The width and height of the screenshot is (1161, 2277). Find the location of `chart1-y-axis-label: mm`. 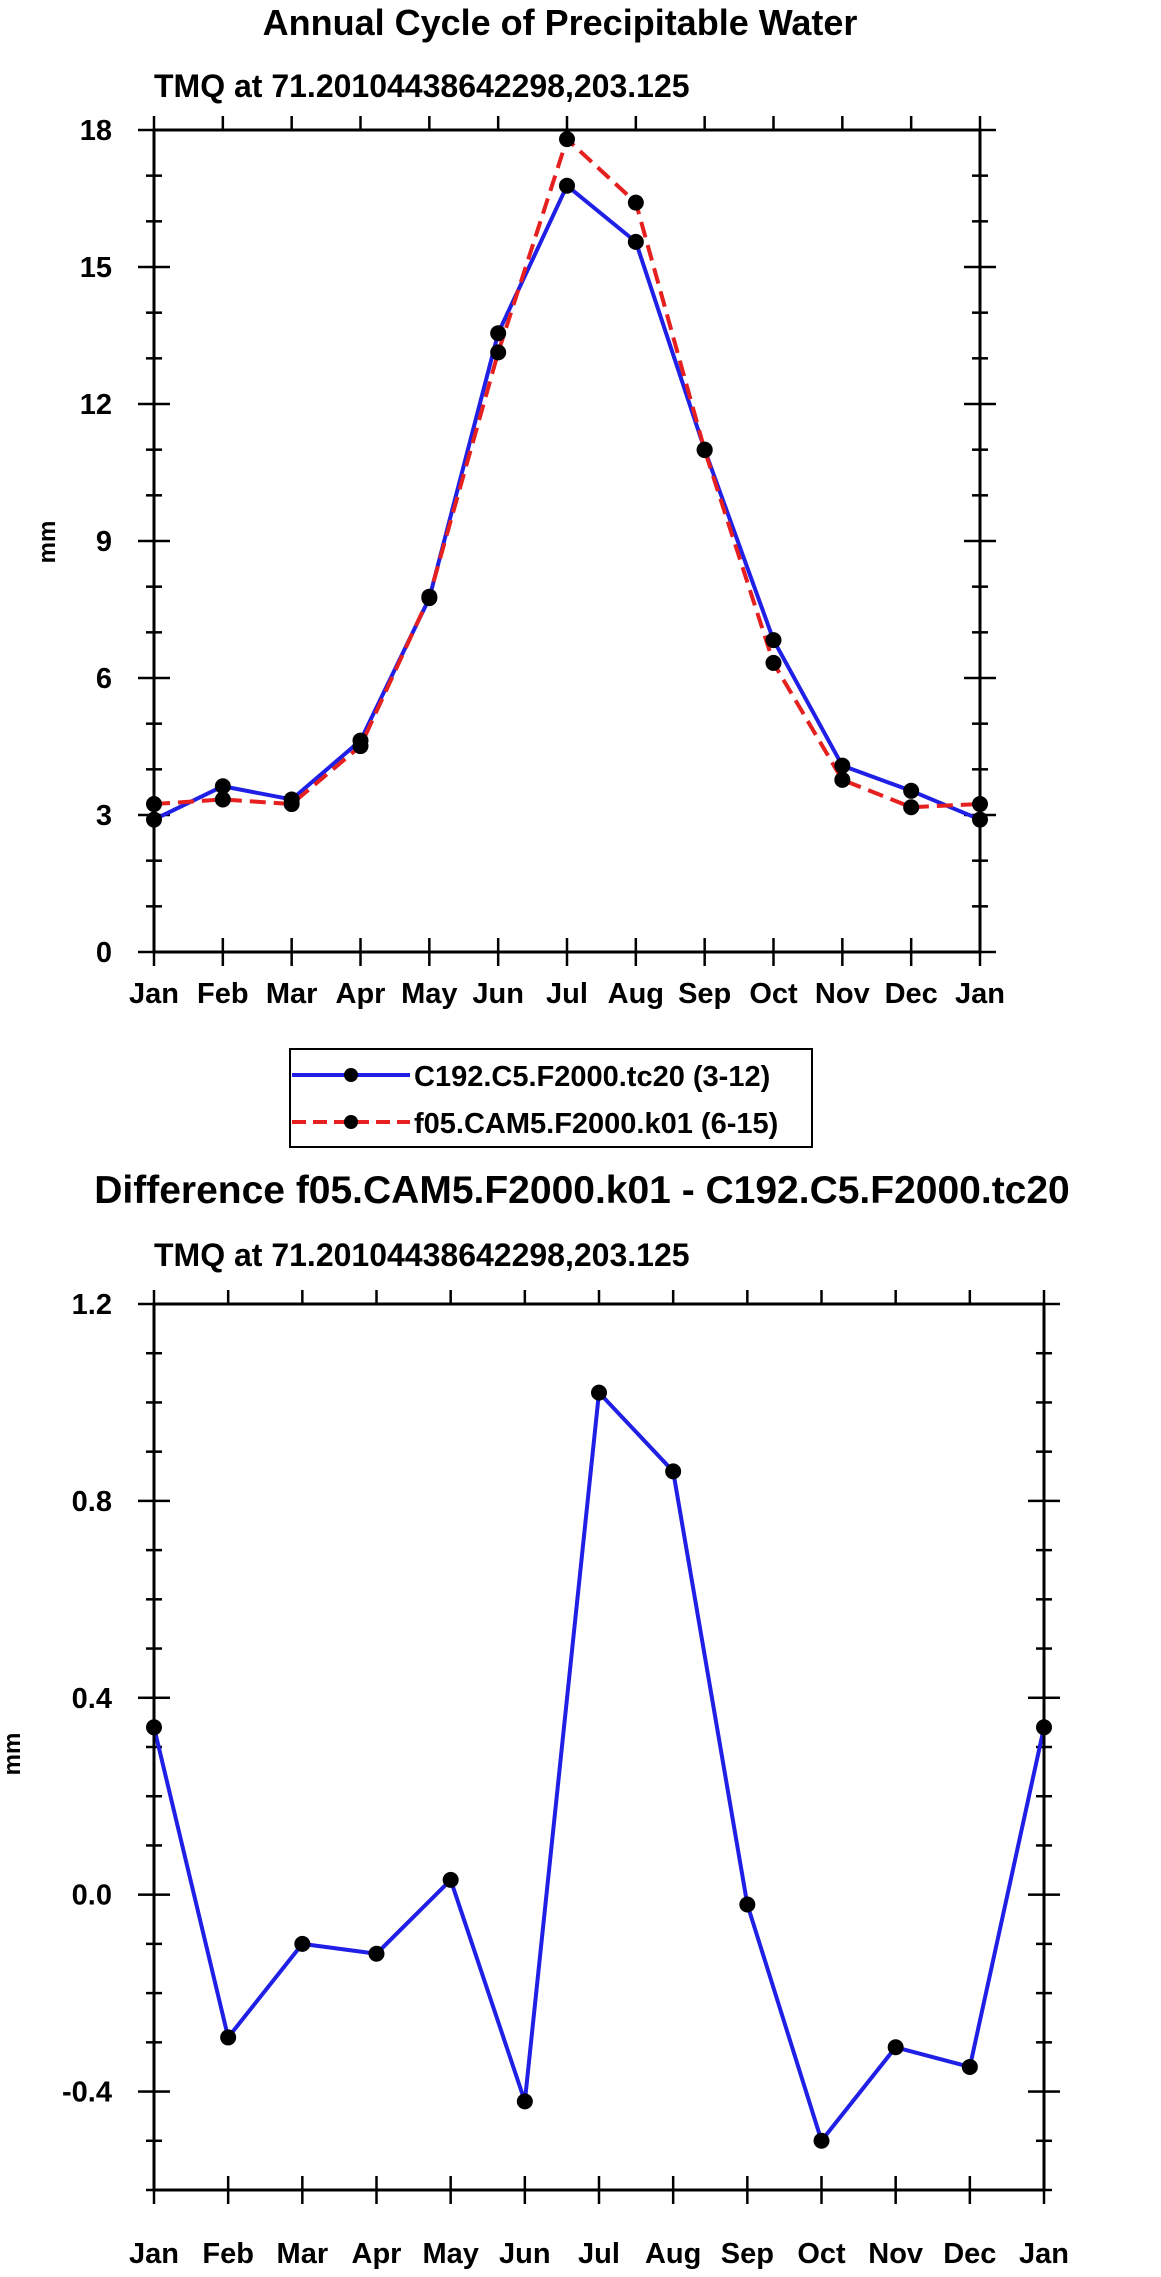

chart1-y-axis-label: mm is located at coordinates (47, 542).